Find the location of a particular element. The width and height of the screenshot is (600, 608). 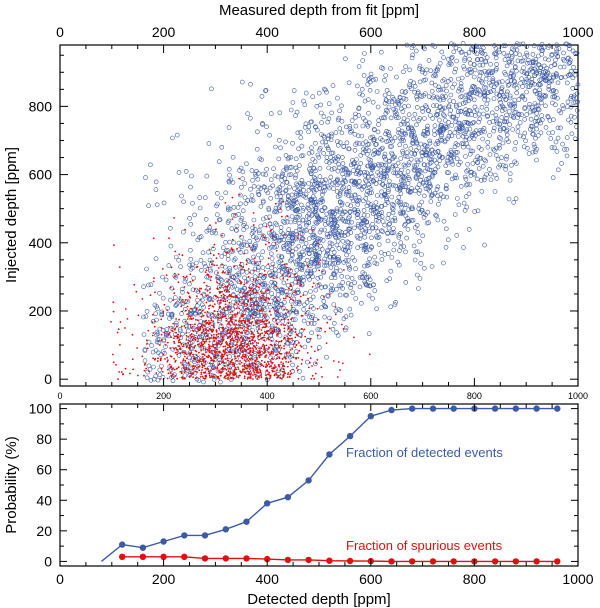

top-x-tick-label: 1000 is located at coordinates (577, 32).